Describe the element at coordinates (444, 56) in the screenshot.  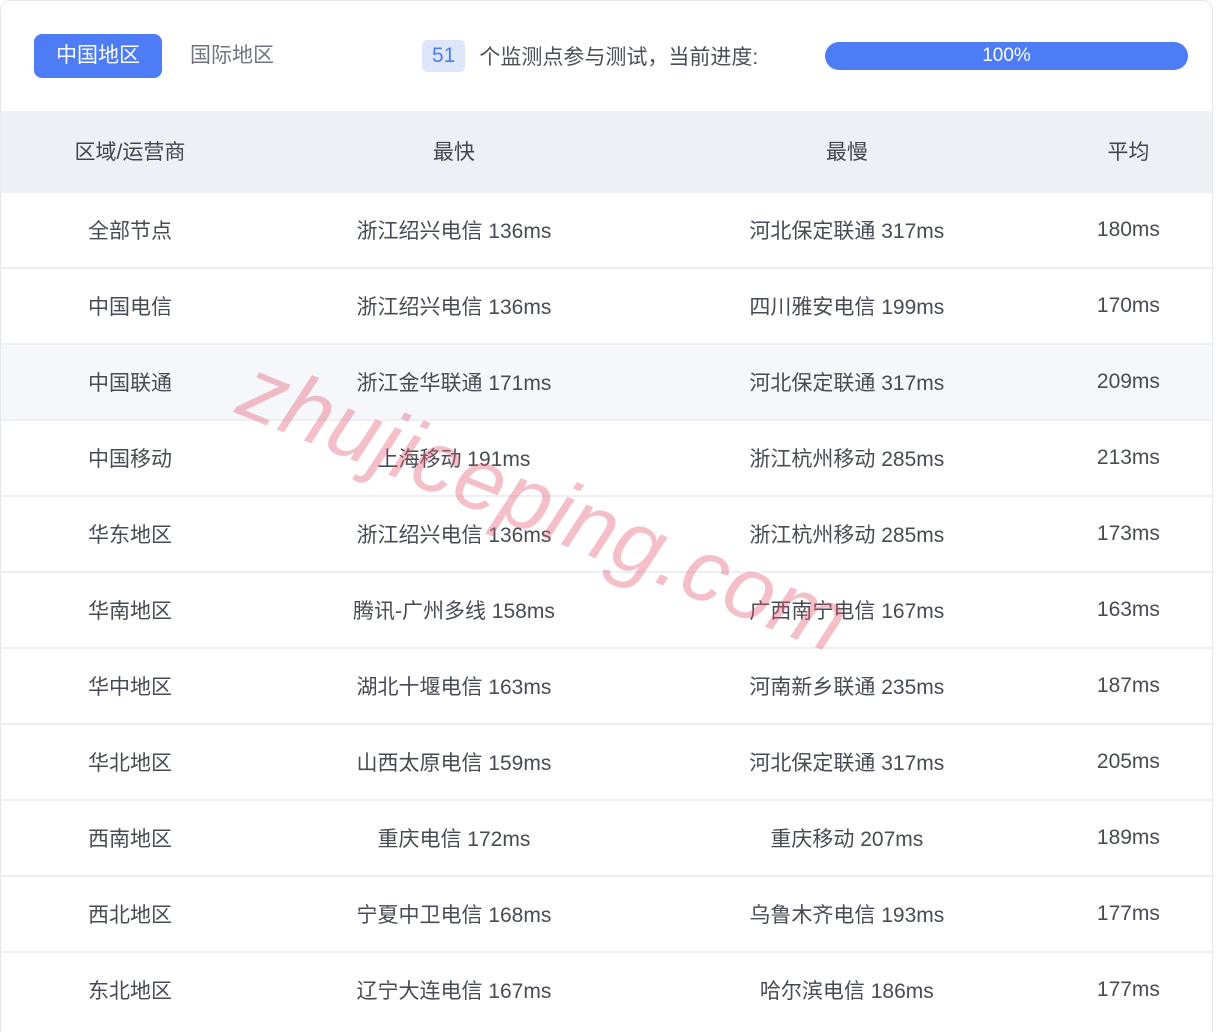
I see `monitor-count-badge: 51` at that location.